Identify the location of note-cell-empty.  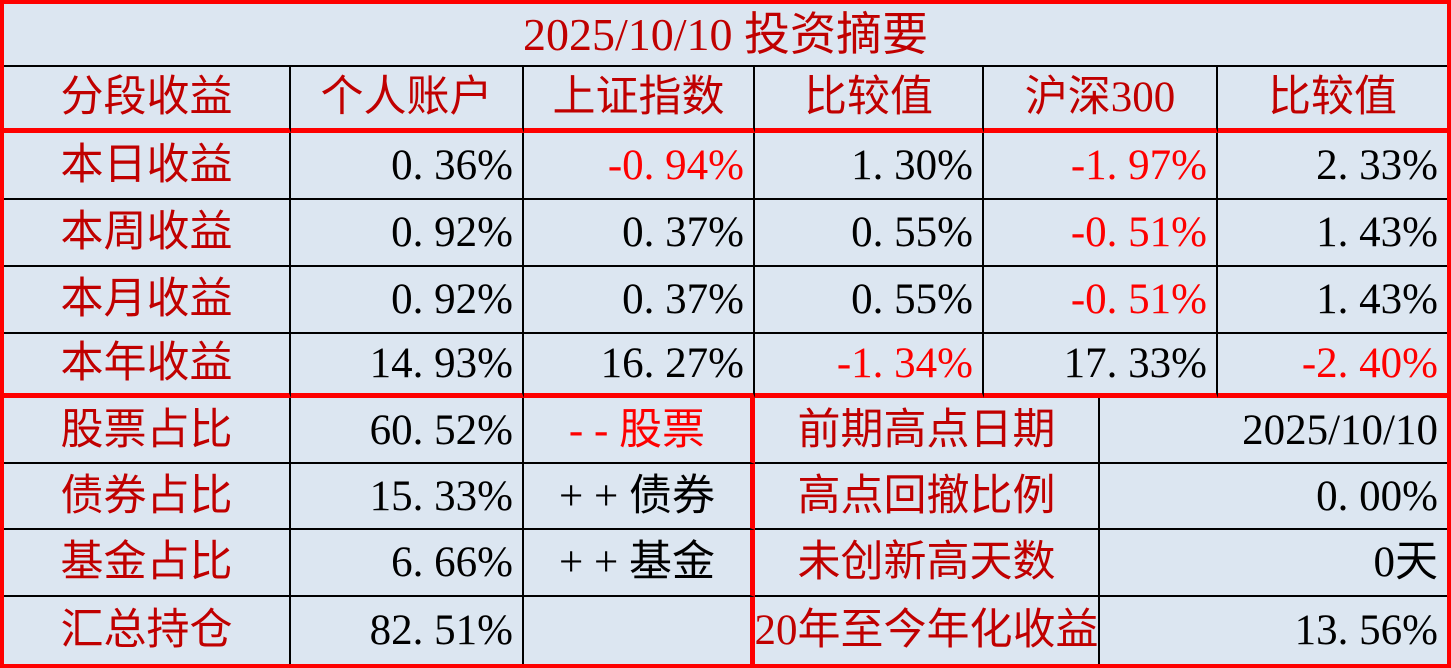
(639, 630).